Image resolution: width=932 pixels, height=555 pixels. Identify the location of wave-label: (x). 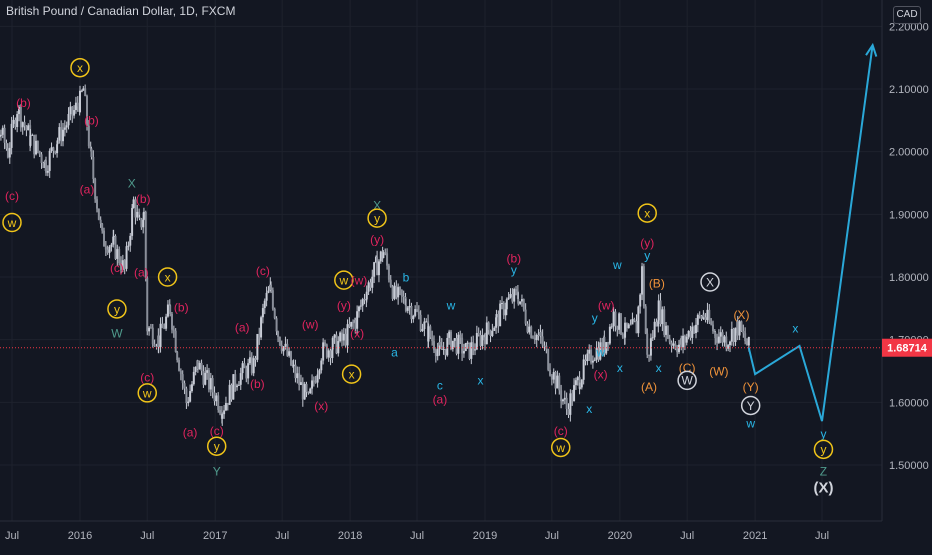
(321, 406).